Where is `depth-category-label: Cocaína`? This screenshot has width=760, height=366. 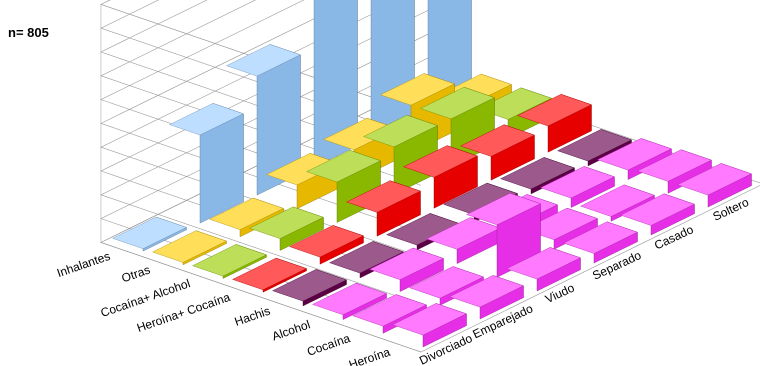 depth-category-label: Cocaína is located at coordinates (328, 345).